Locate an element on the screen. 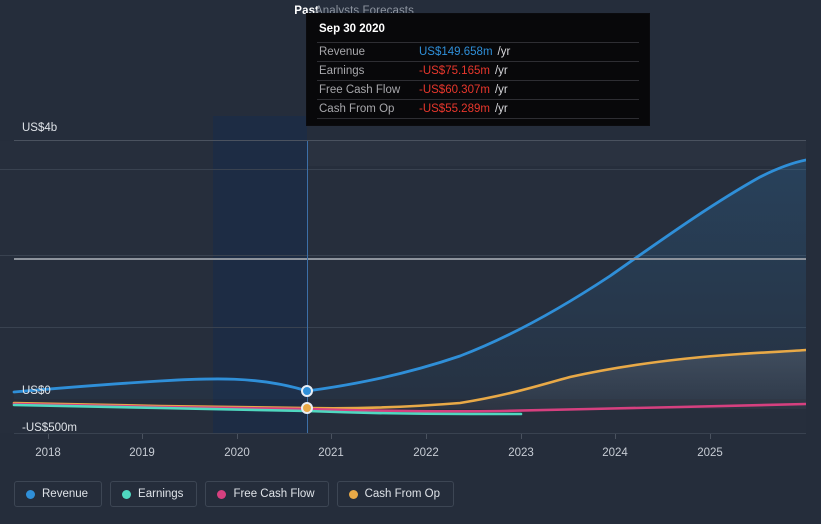  datapoint-marker-revenue is located at coordinates (307, 391).